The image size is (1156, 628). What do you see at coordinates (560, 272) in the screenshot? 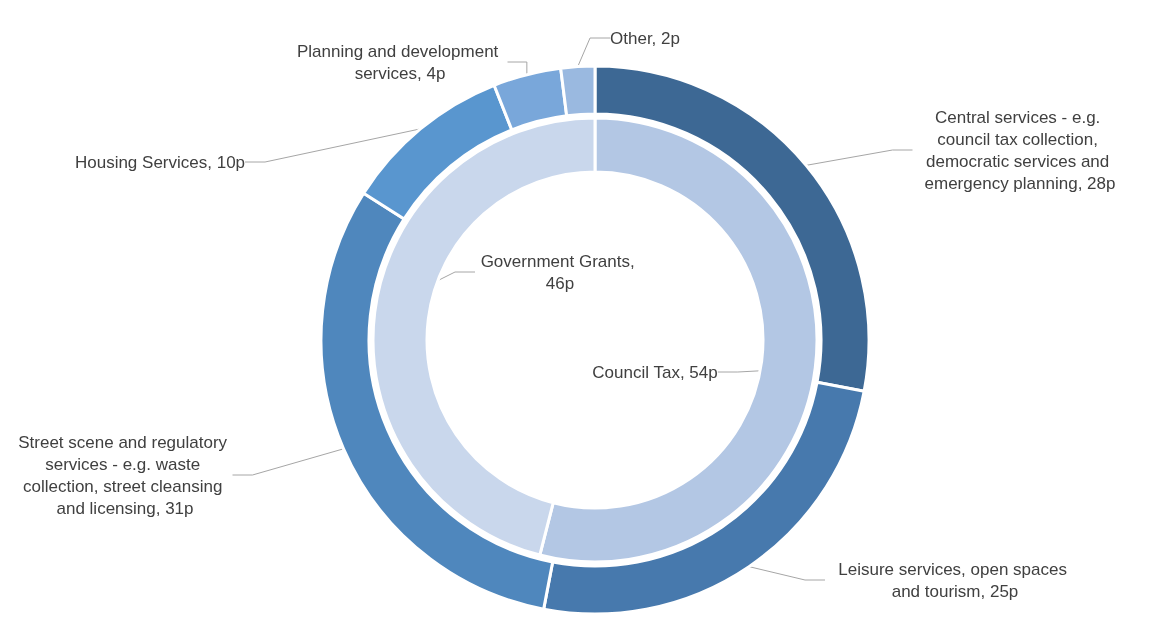
I see `slice-label: Government Grants, 46p` at bounding box center [560, 272].